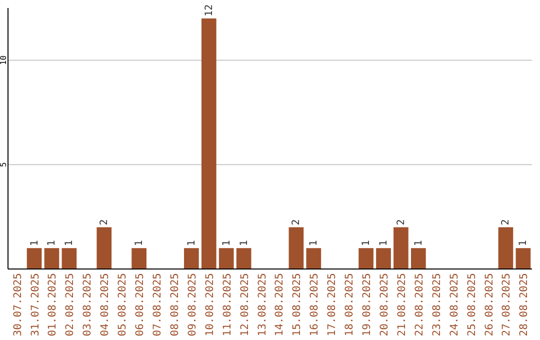 Image resolution: width=540 pixels, height=340 pixels. What do you see at coordinates (105, 304) in the screenshot?
I see `x-tick-label: 04.08.2025` at bounding box center [105, 304].